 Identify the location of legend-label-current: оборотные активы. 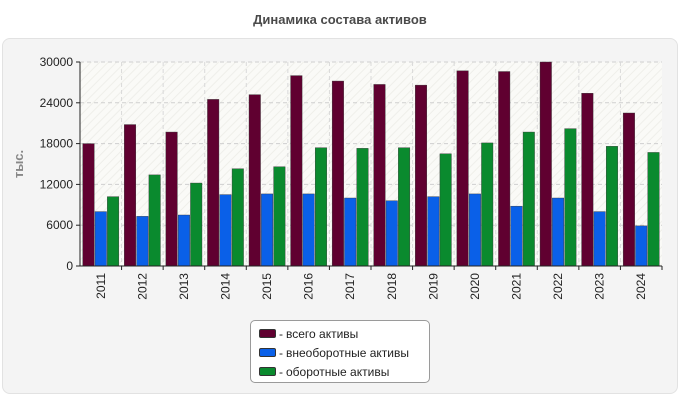
(338, 371).